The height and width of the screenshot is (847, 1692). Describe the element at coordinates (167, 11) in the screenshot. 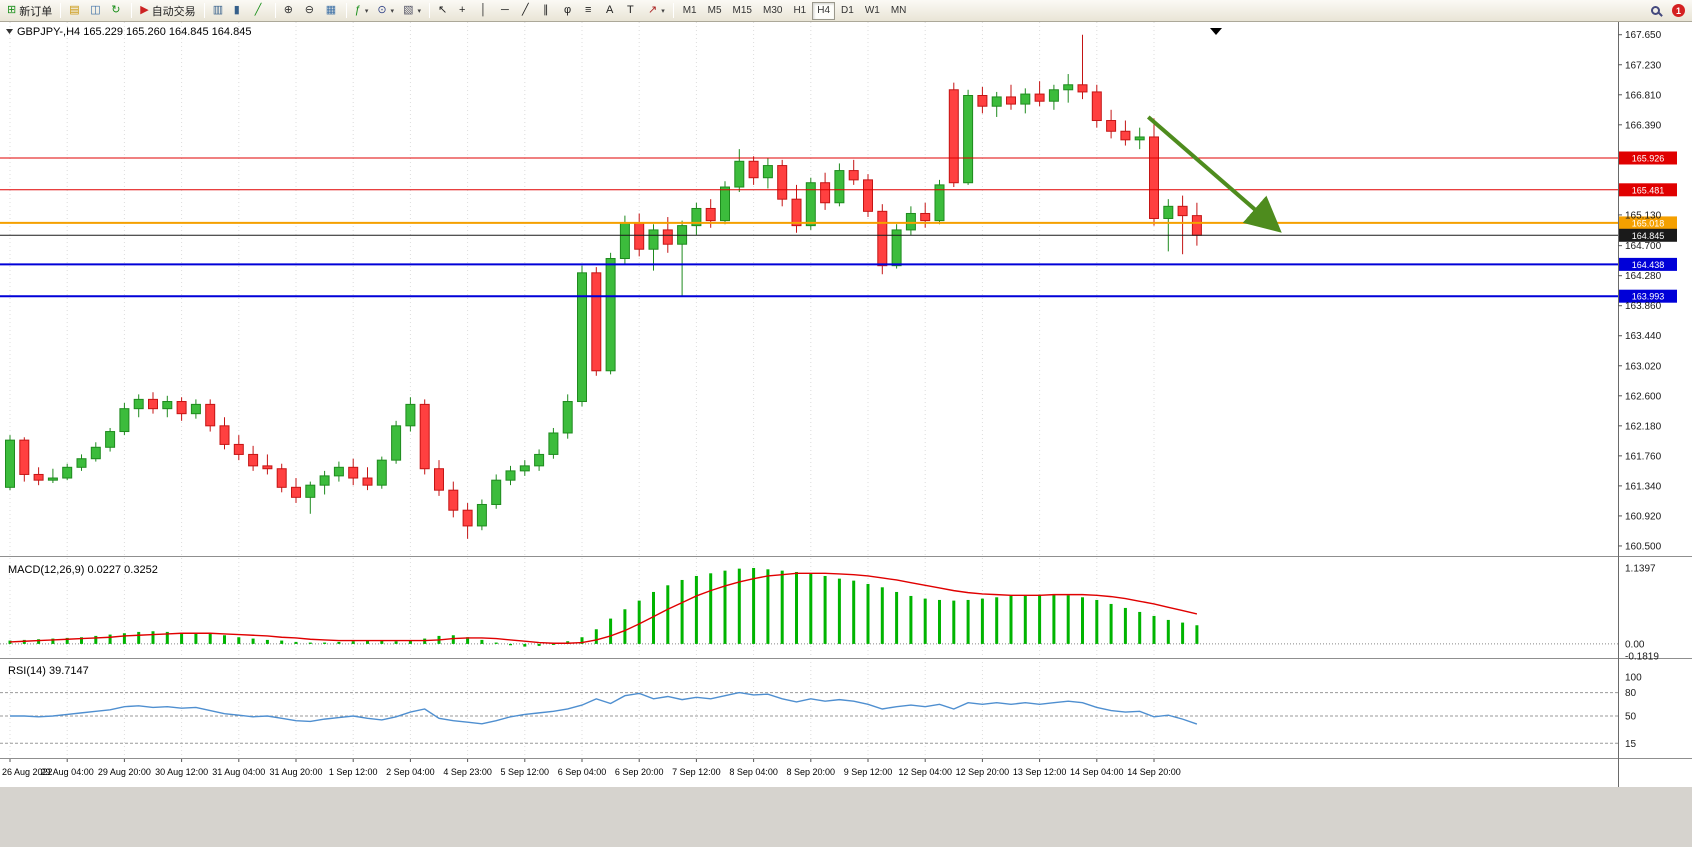

I see `autotrading-button: ▶ 自动交易` at that location.